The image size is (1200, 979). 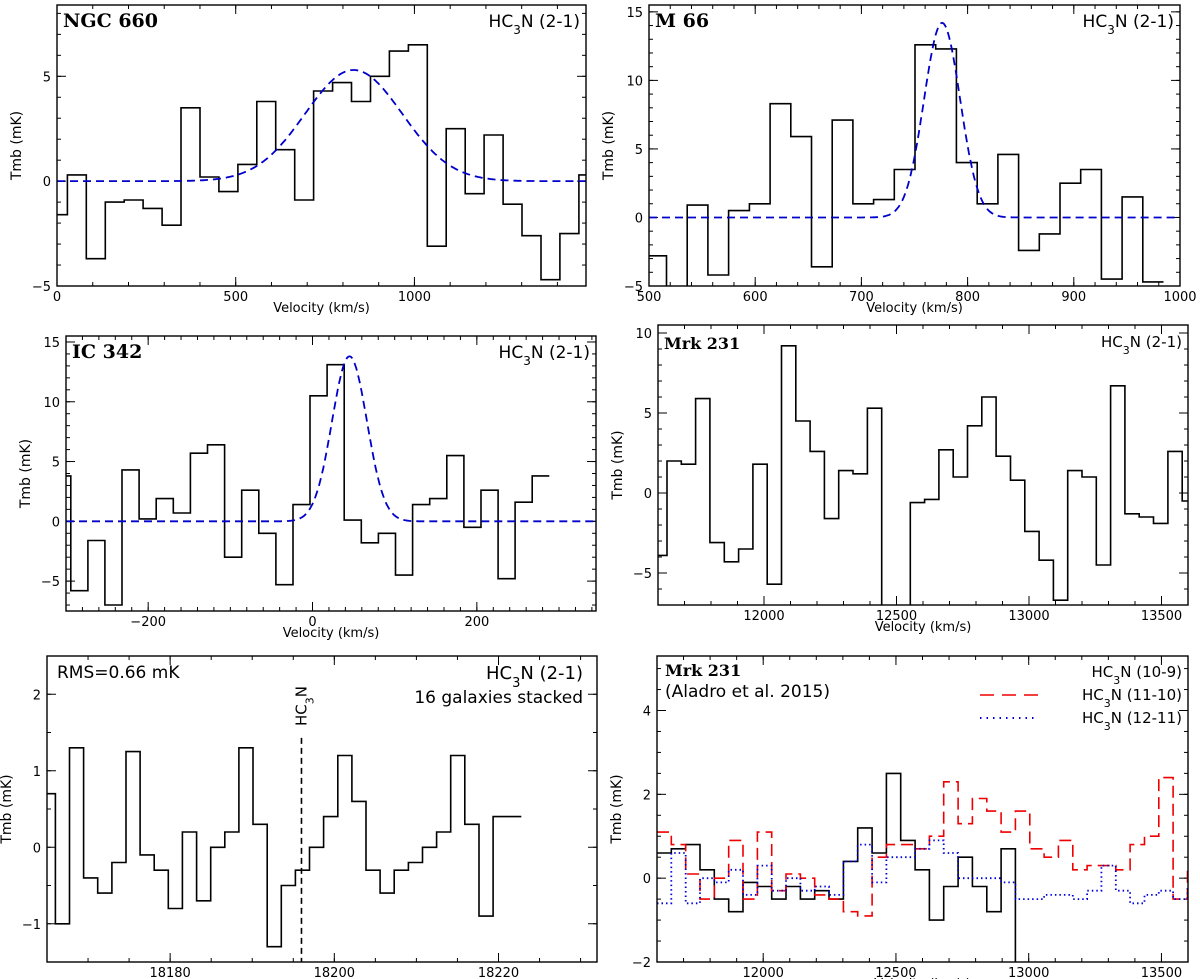 I want to click on x-tick-label: 800, so click(x=967, y=297).